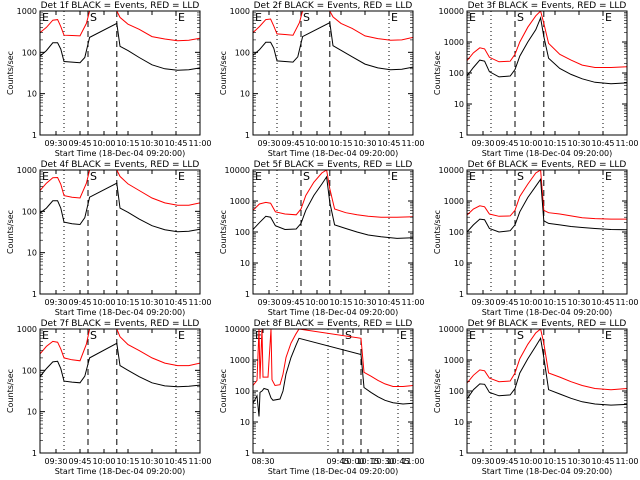 This screenshot has height=480, width=640. I want to click on panel-title: Det 2f BLACK = Events, RED = LLD, so click(333, 6).